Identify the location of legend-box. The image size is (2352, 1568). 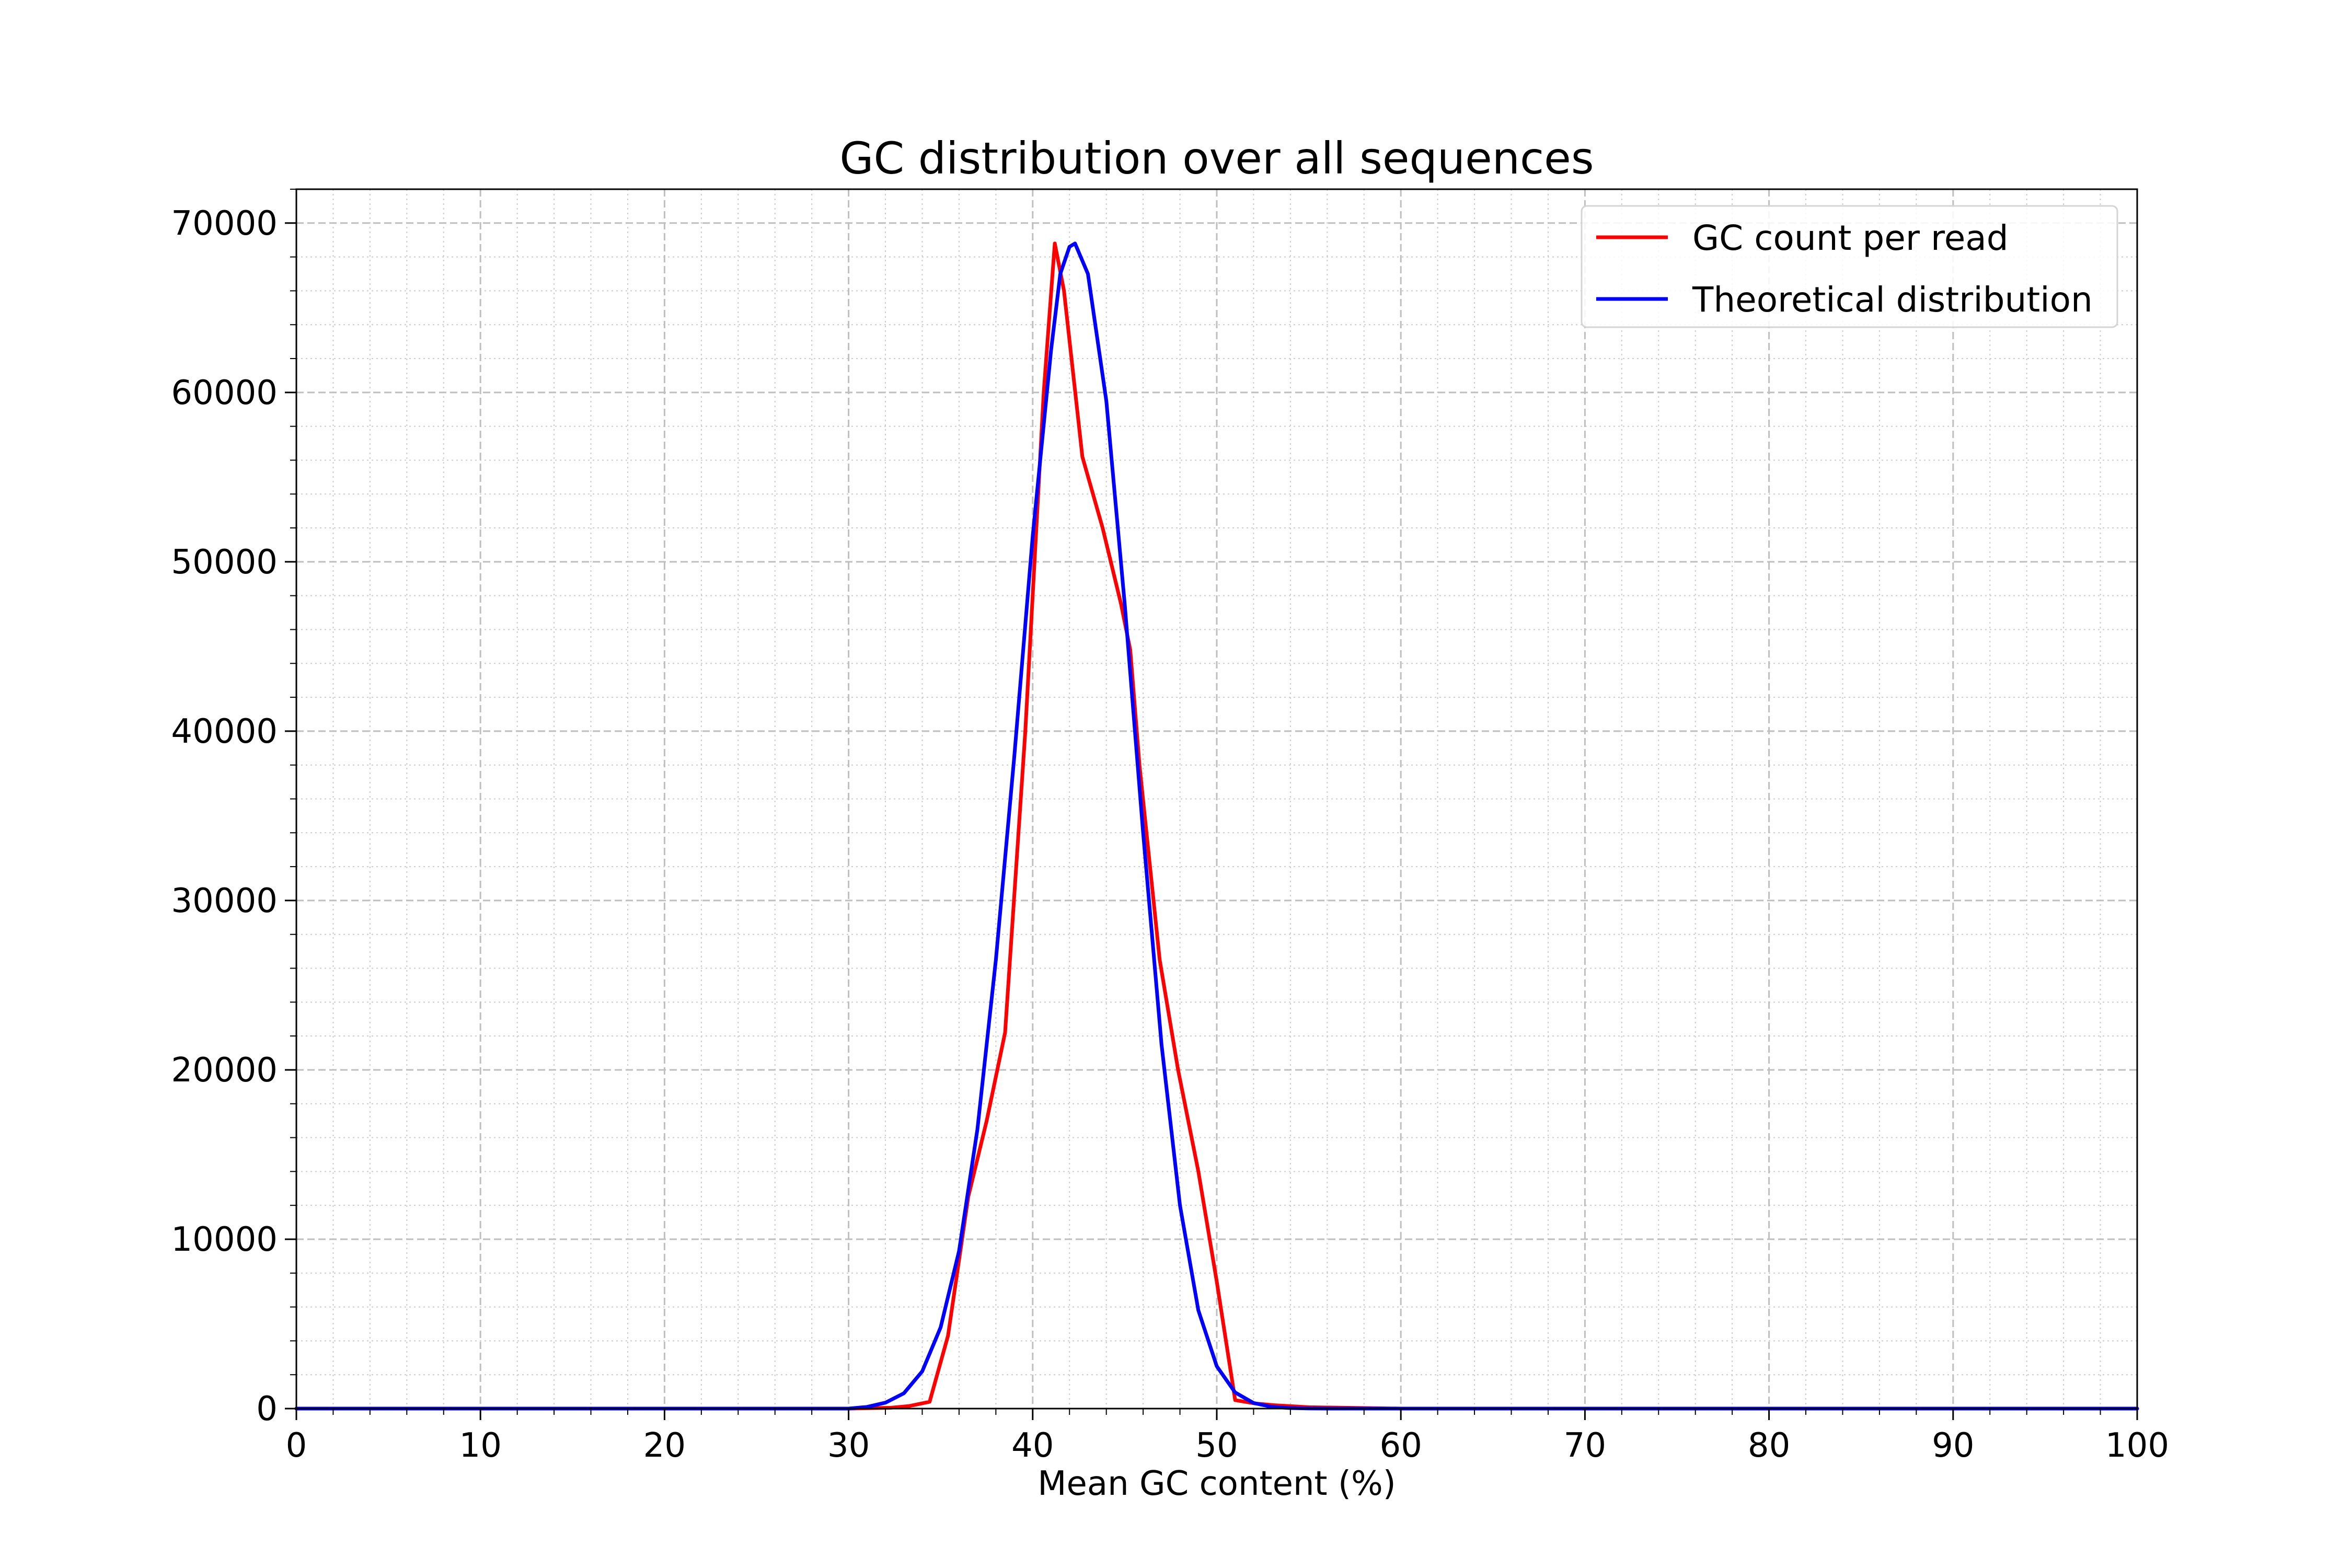
(1849, 266).